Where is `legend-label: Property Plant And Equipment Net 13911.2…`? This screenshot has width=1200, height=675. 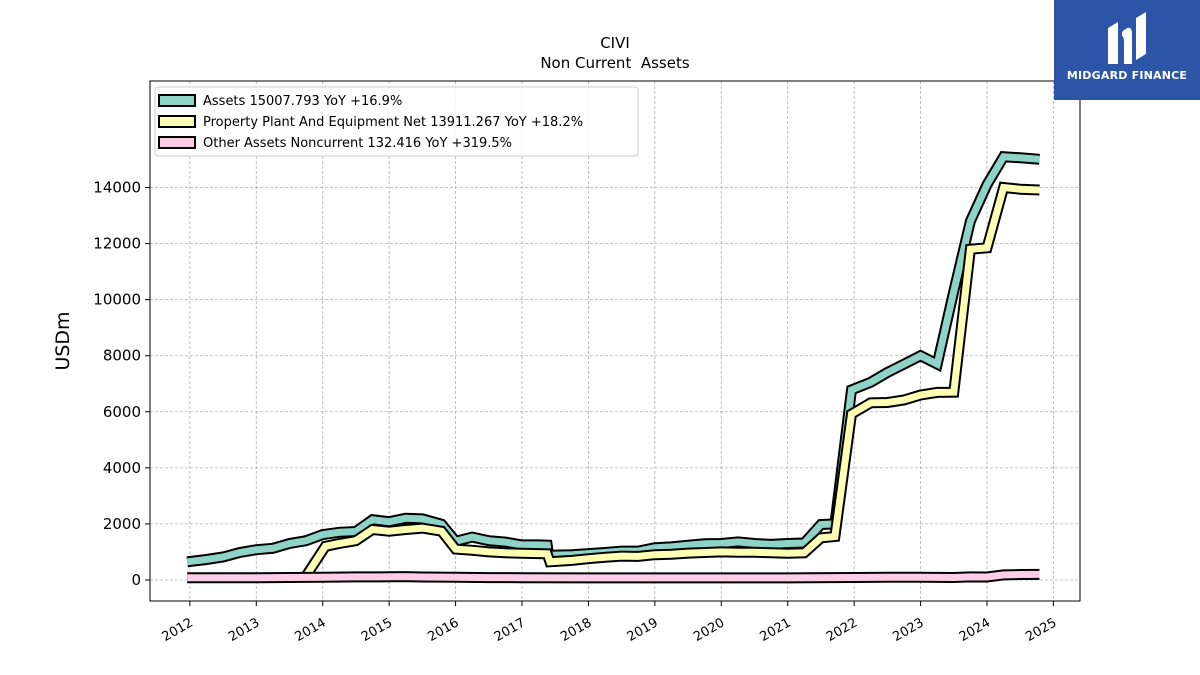
legend-label: Property Plant And Equipment Net 13911.2… is located at coordinates (393, 122).